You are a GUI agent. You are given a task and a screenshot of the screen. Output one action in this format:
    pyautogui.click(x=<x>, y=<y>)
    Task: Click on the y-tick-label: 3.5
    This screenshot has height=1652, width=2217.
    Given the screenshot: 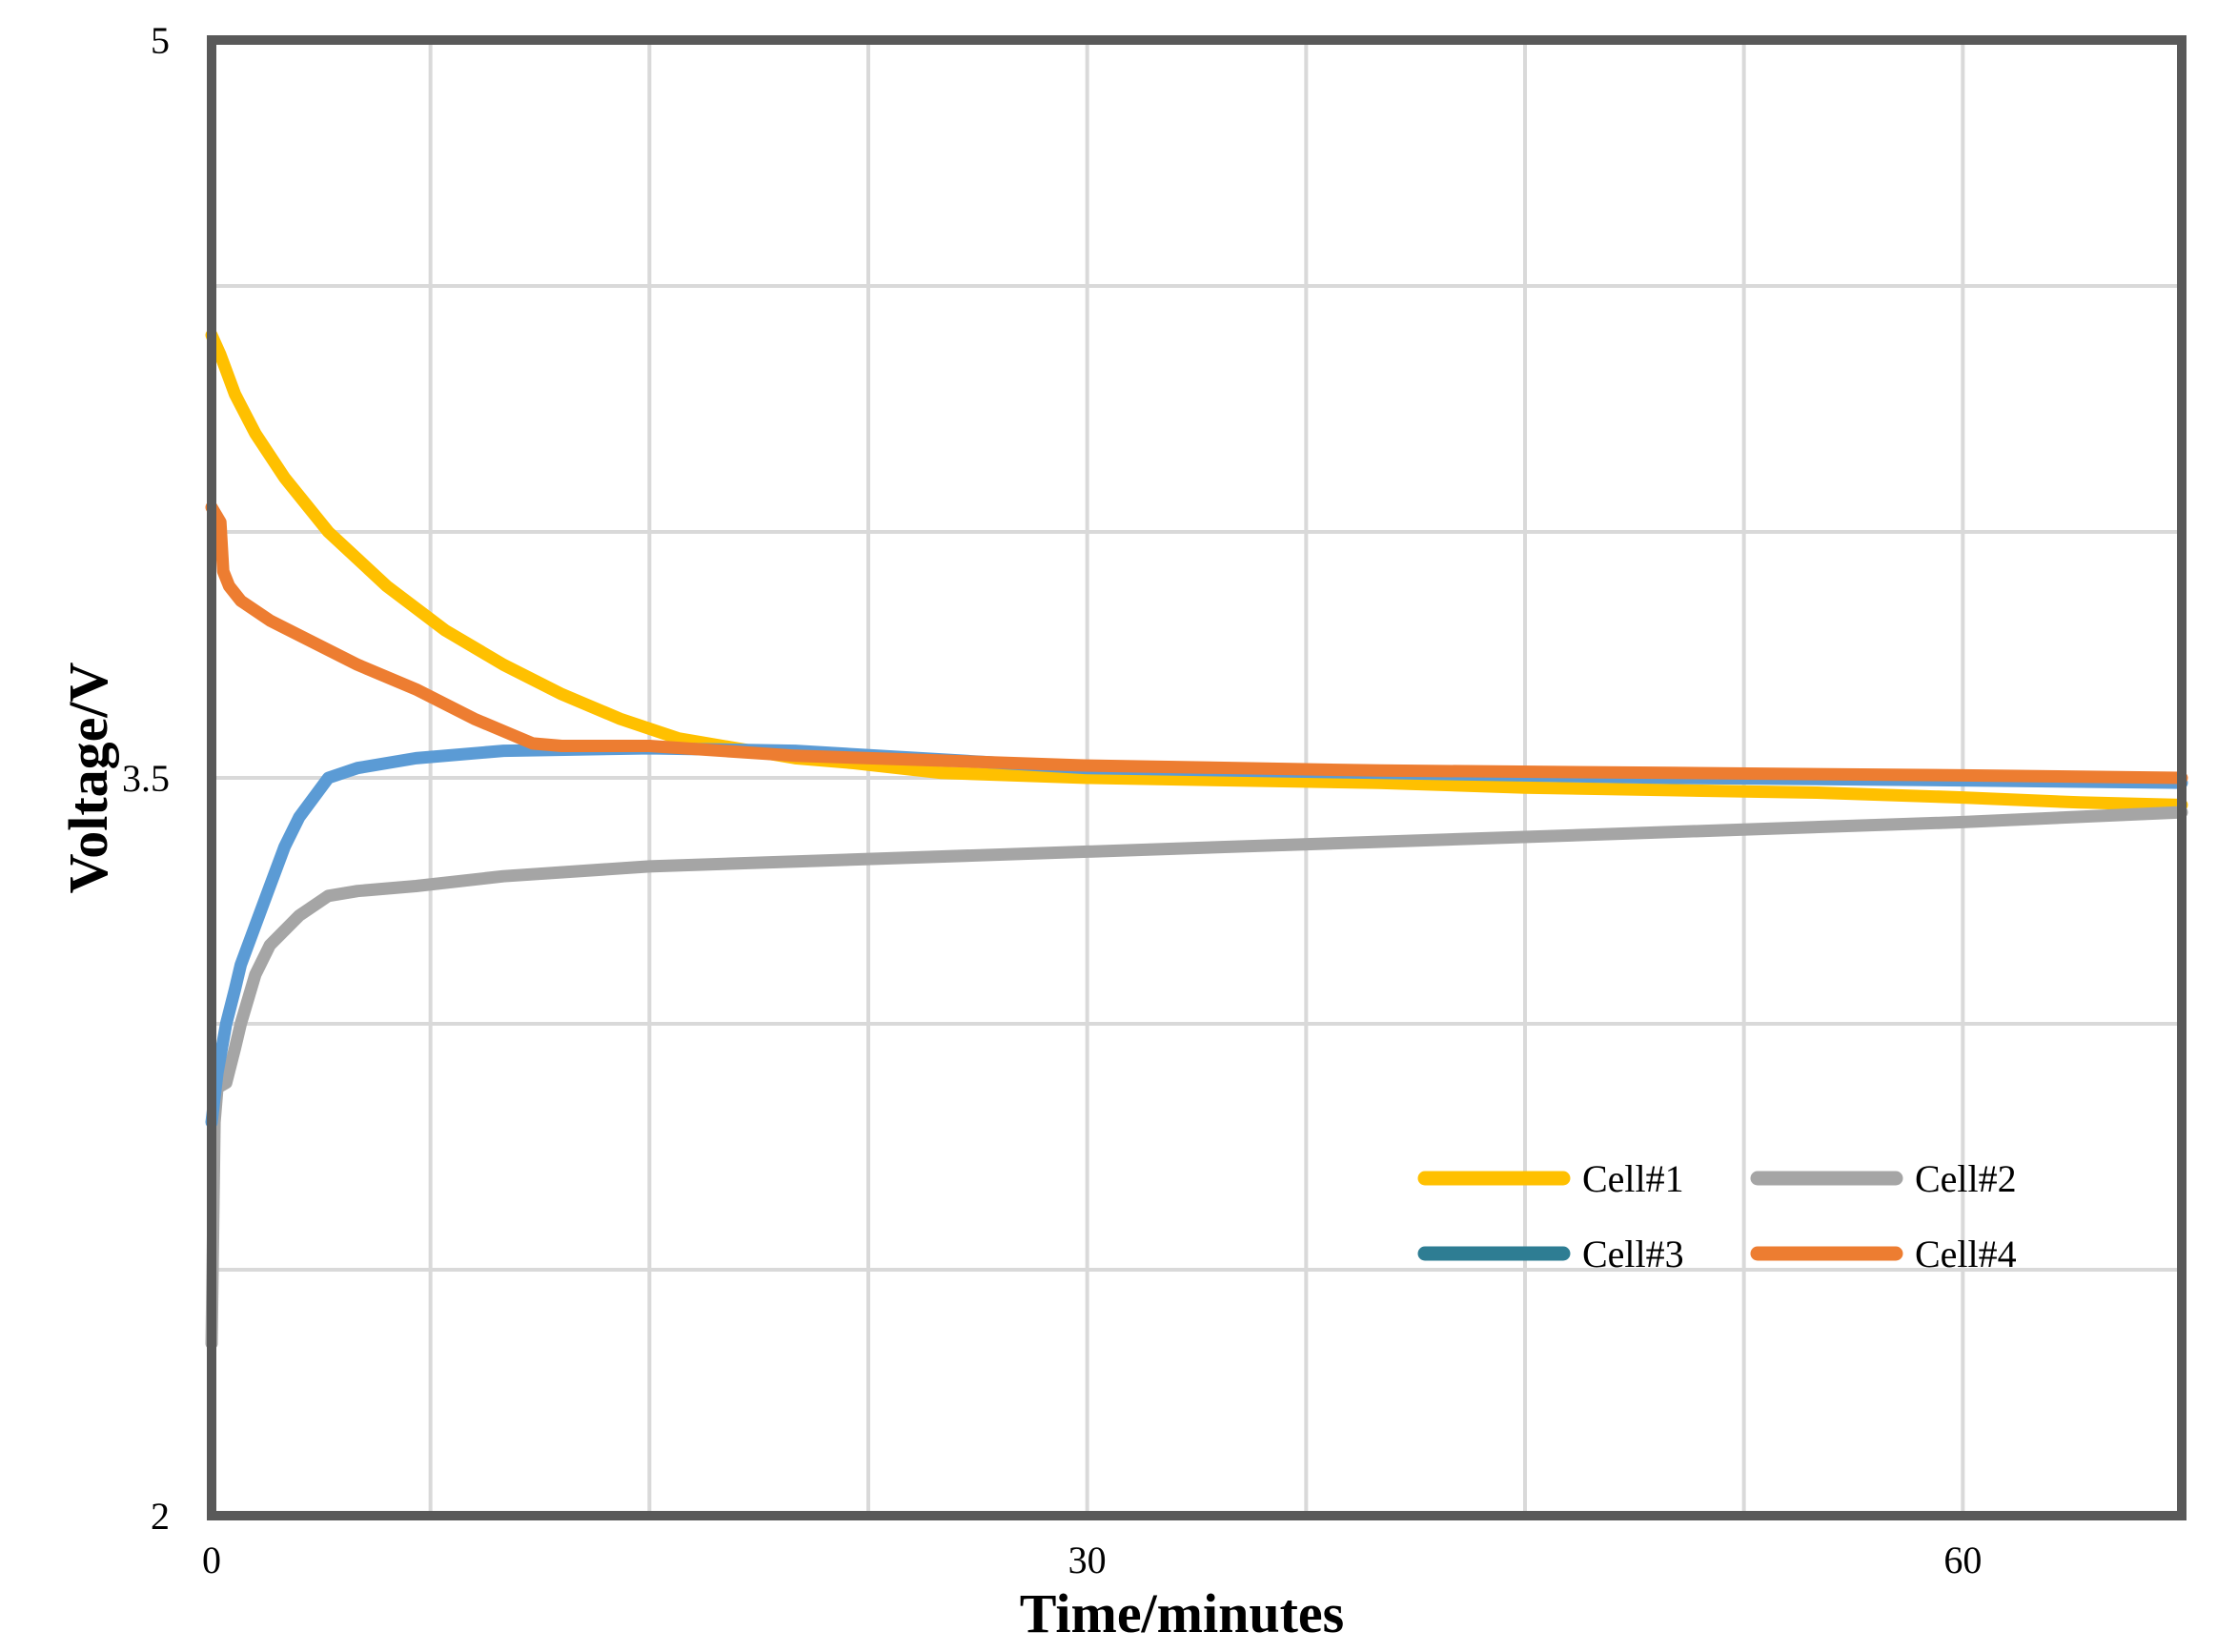 What is the action you would take?
    pyautogui.click(x=146, y=778)
    